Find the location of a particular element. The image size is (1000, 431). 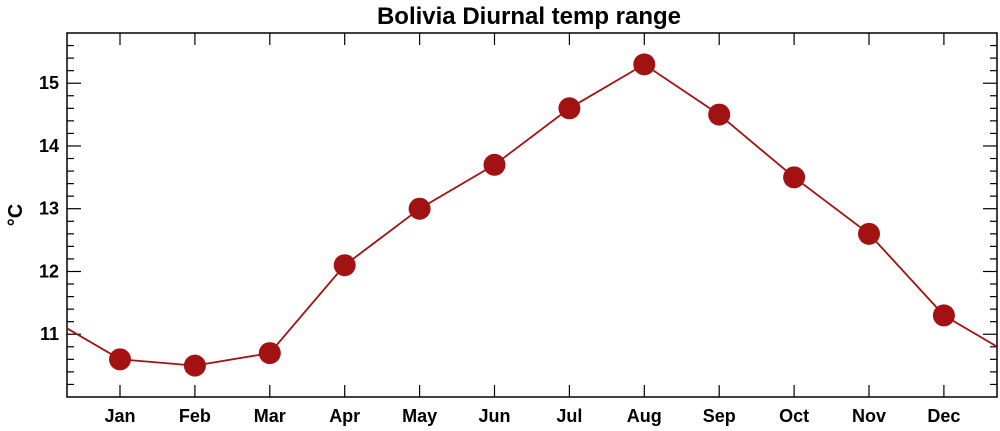

x-tick-label: Jul is located at coordinates (569, 416).